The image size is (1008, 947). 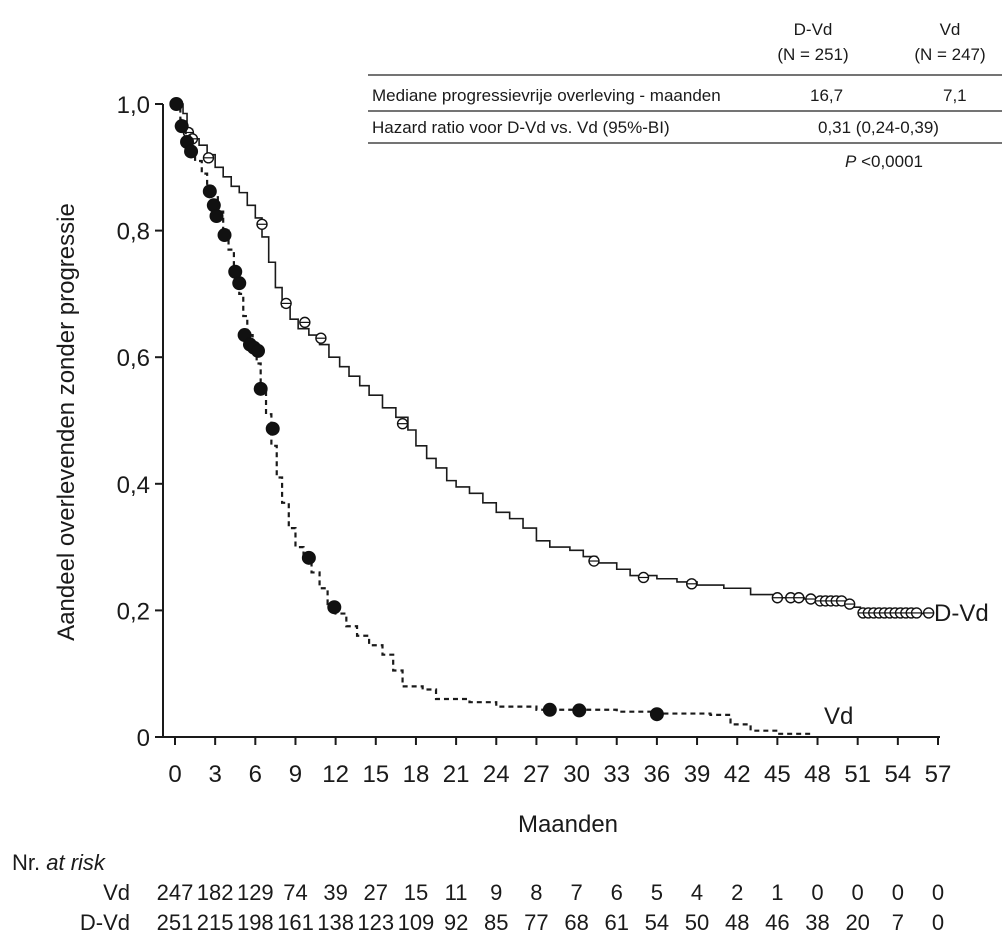 What do you see at coordinates (536, 774) in the screenshot?
I see `x-tick-label: 27` at bounding box center [536, 774].